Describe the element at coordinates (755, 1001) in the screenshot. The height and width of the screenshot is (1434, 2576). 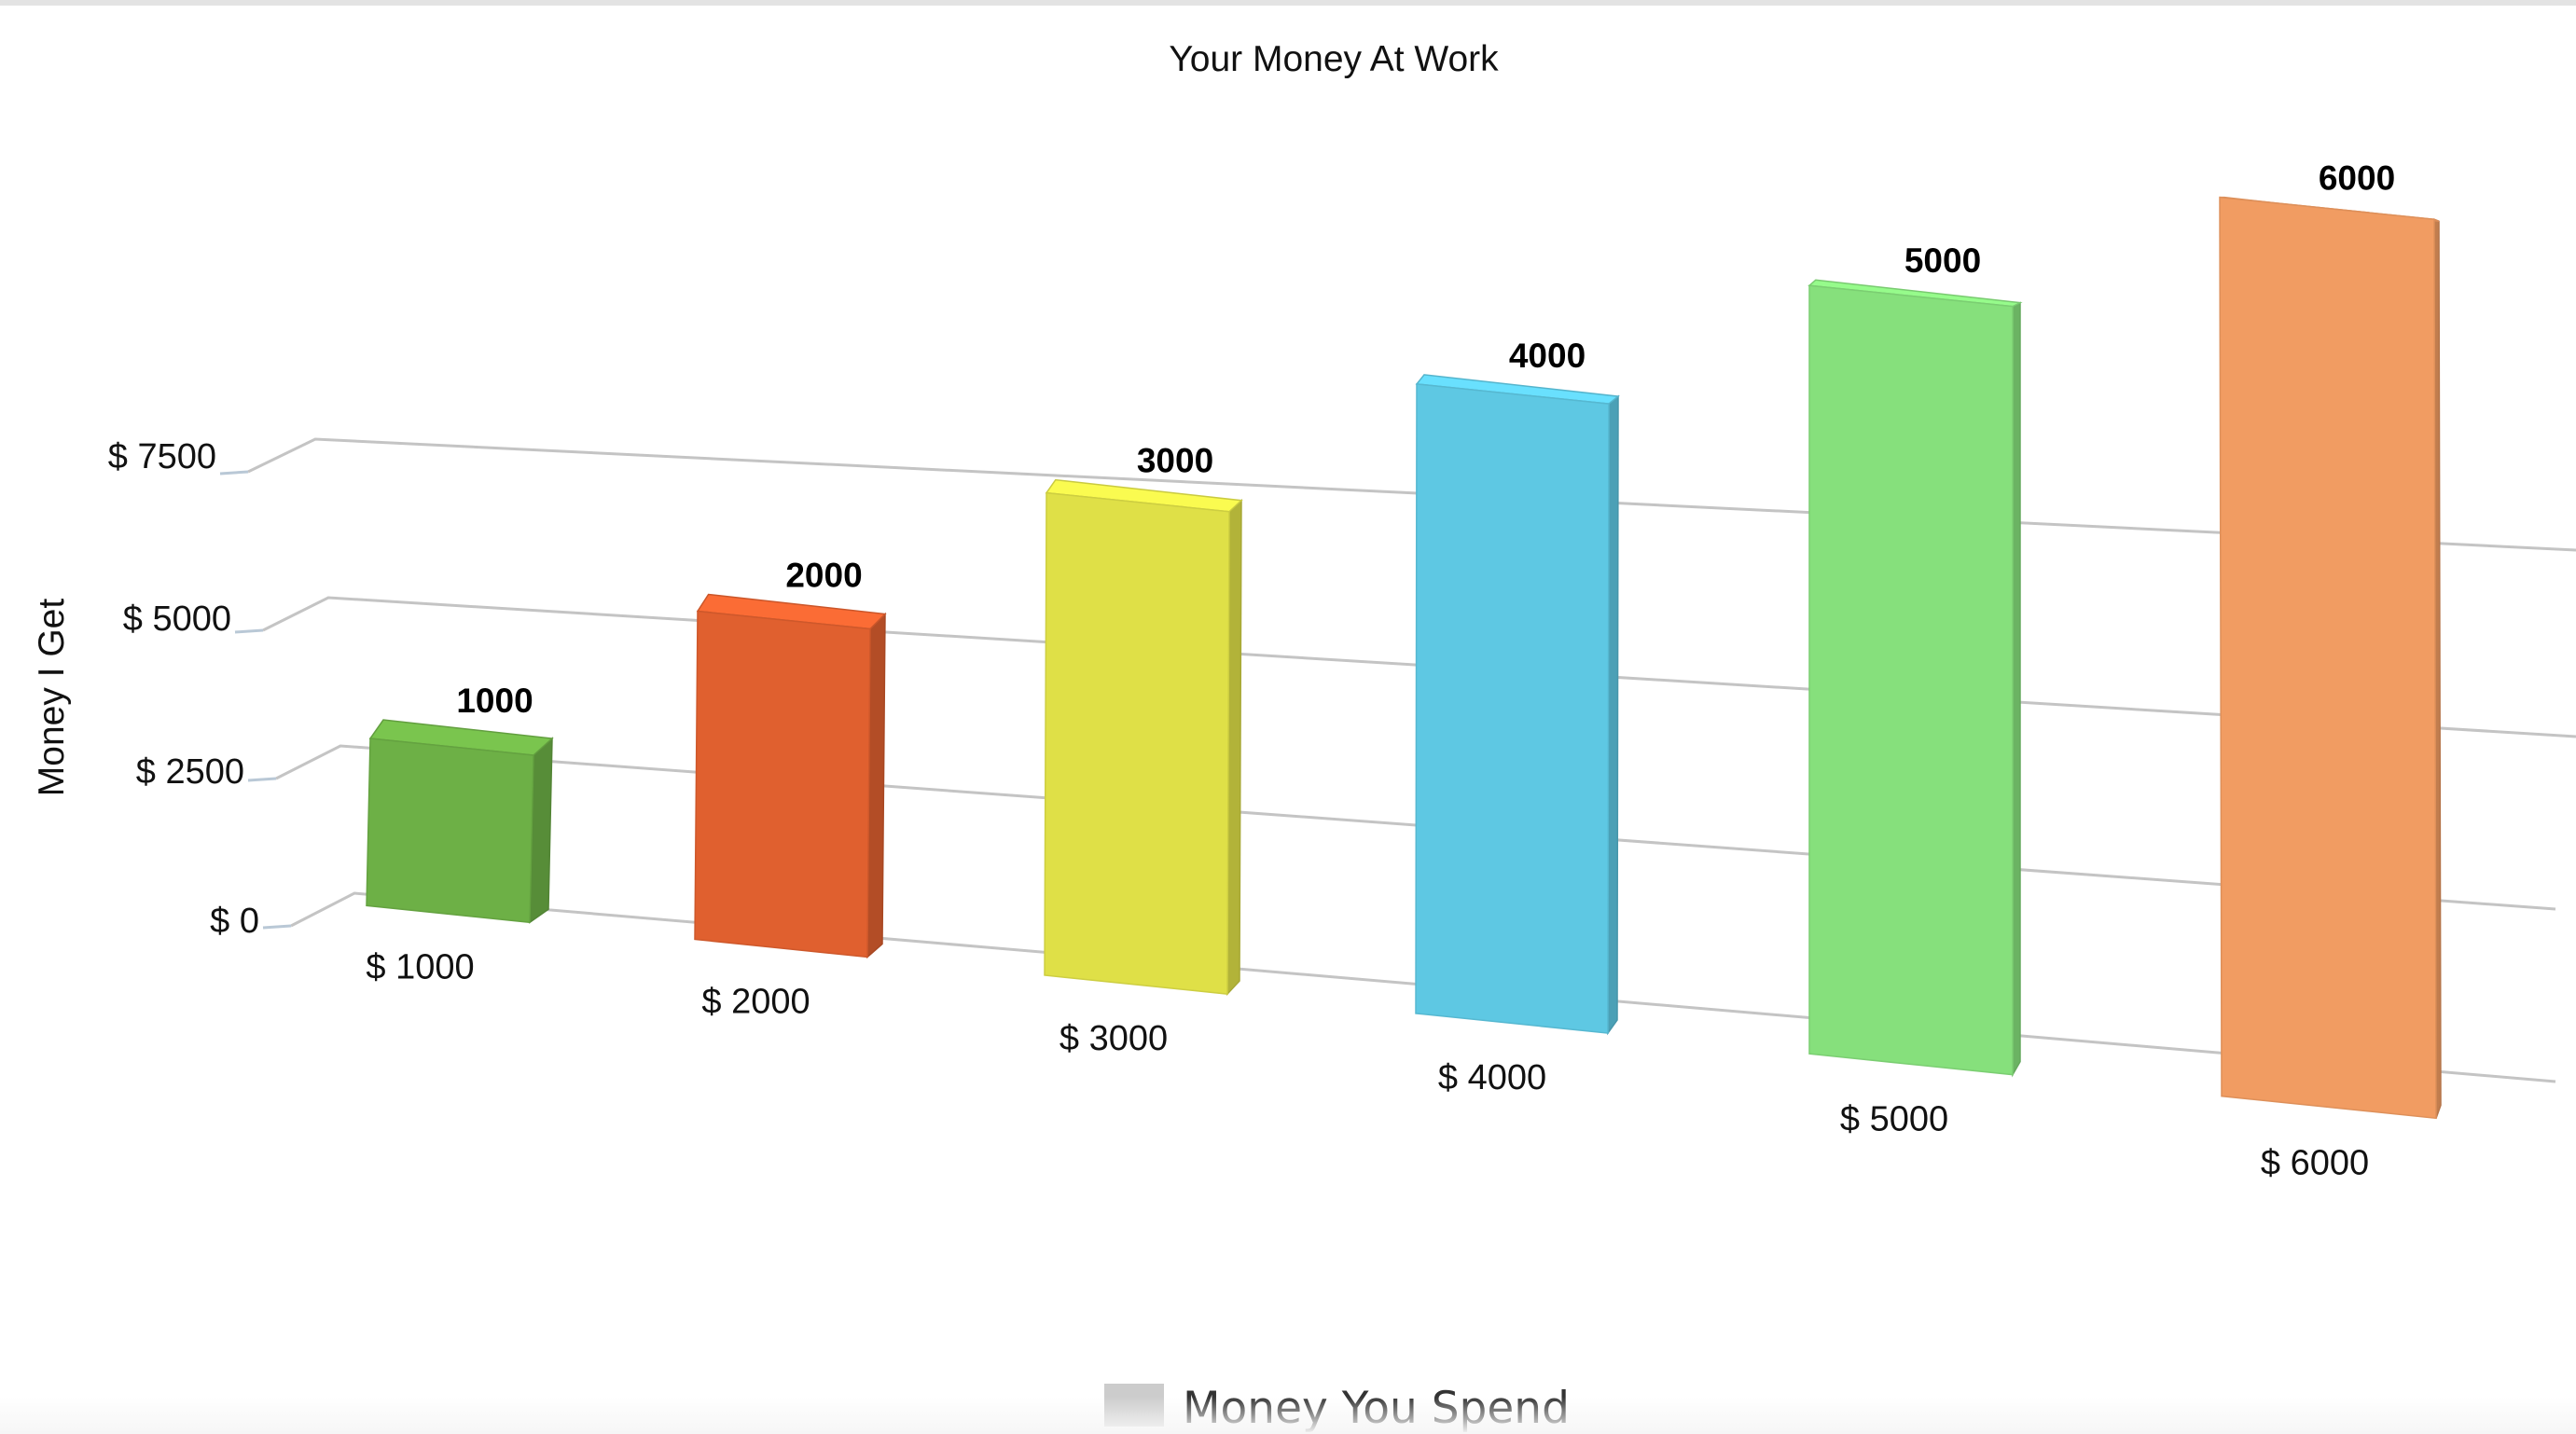
I see `x-tick-label: $ 2000` at that location.